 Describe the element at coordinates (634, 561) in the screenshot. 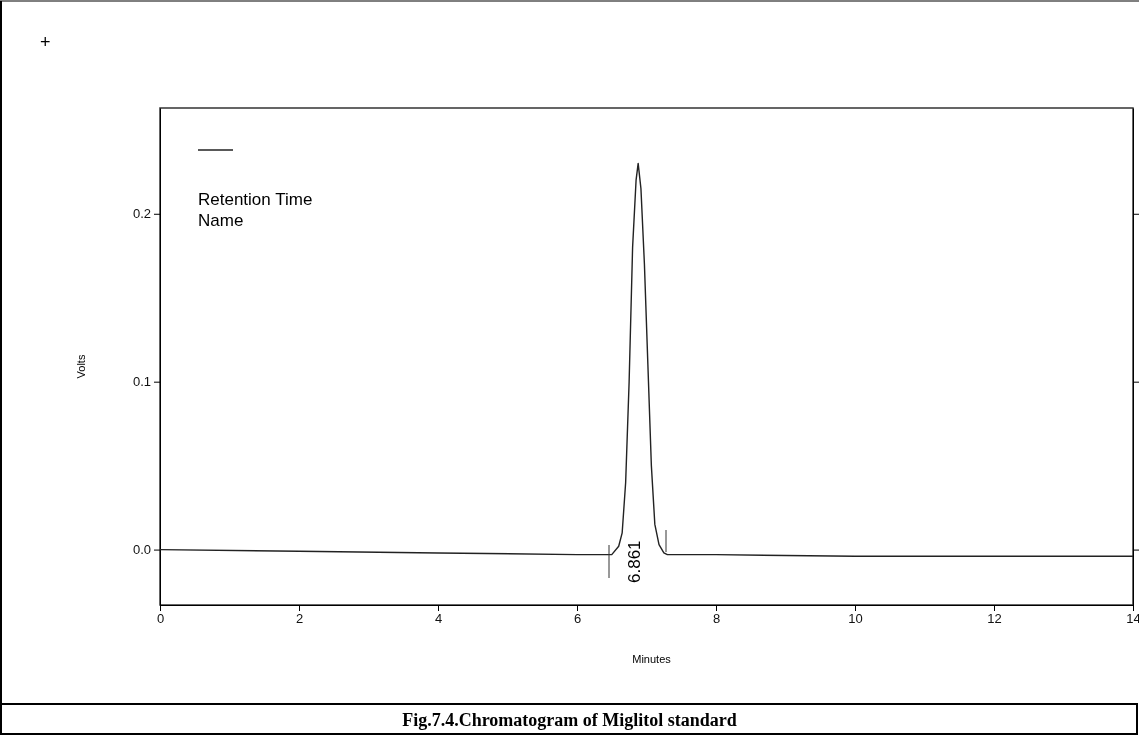

I see `annotation: 6.861` at that location.